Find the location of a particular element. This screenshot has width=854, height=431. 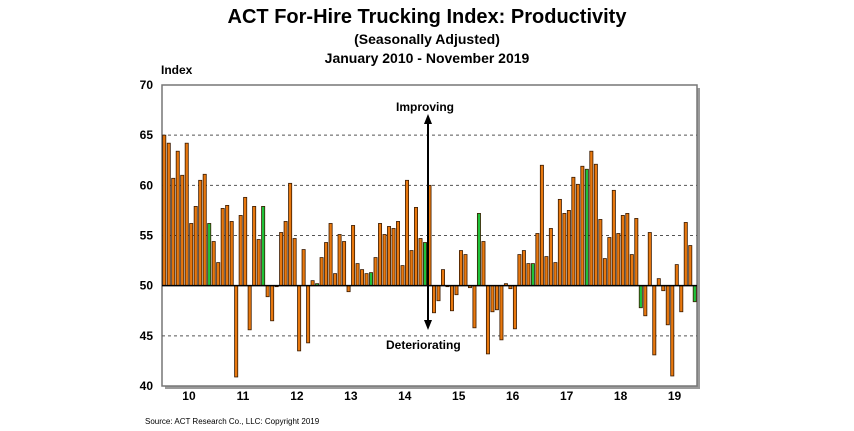

y-tick-label: 70 is located at coordinates (147, 85).